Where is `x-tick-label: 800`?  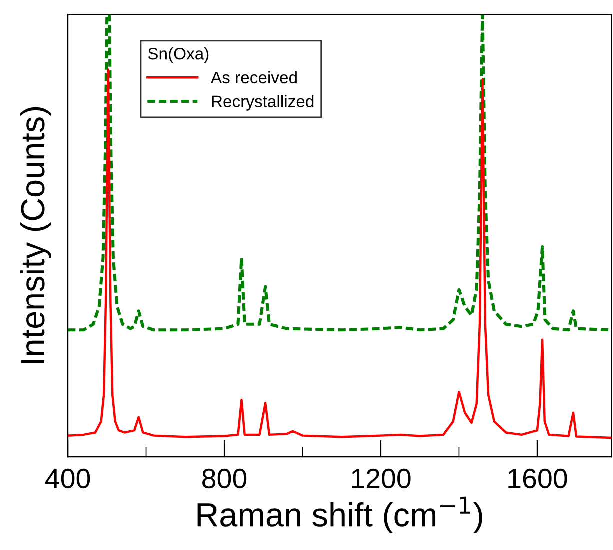 x-tick-label: 800 is located at coordinates (224, 478).